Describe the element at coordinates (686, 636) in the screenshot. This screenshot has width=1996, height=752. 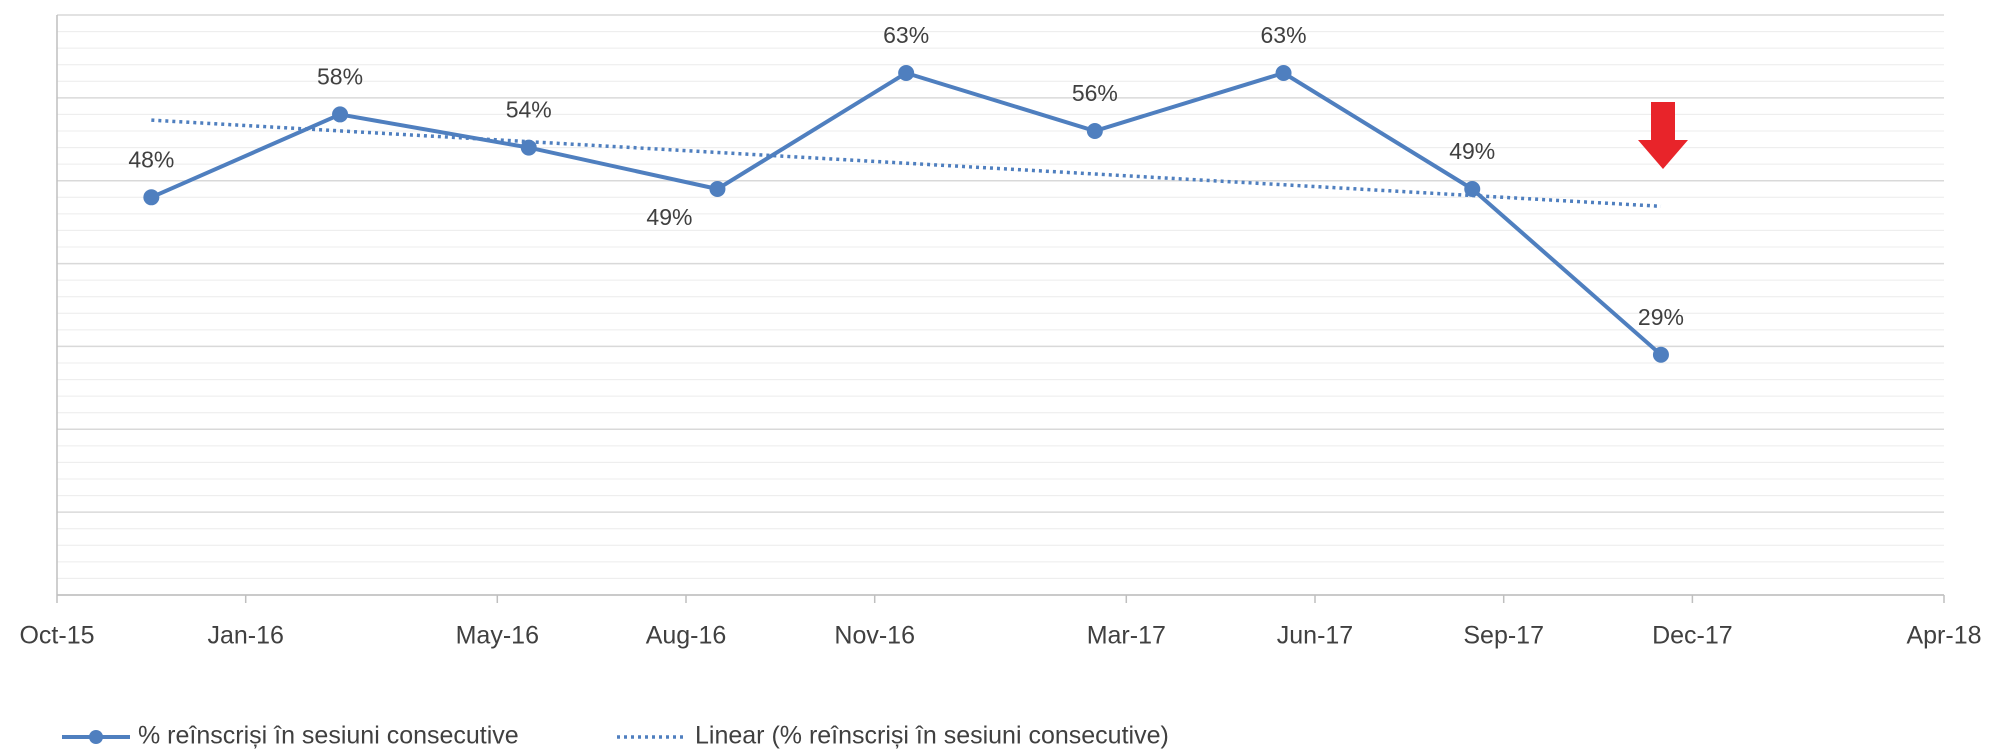
I see `x-tick-label: Aug-16` at that location.